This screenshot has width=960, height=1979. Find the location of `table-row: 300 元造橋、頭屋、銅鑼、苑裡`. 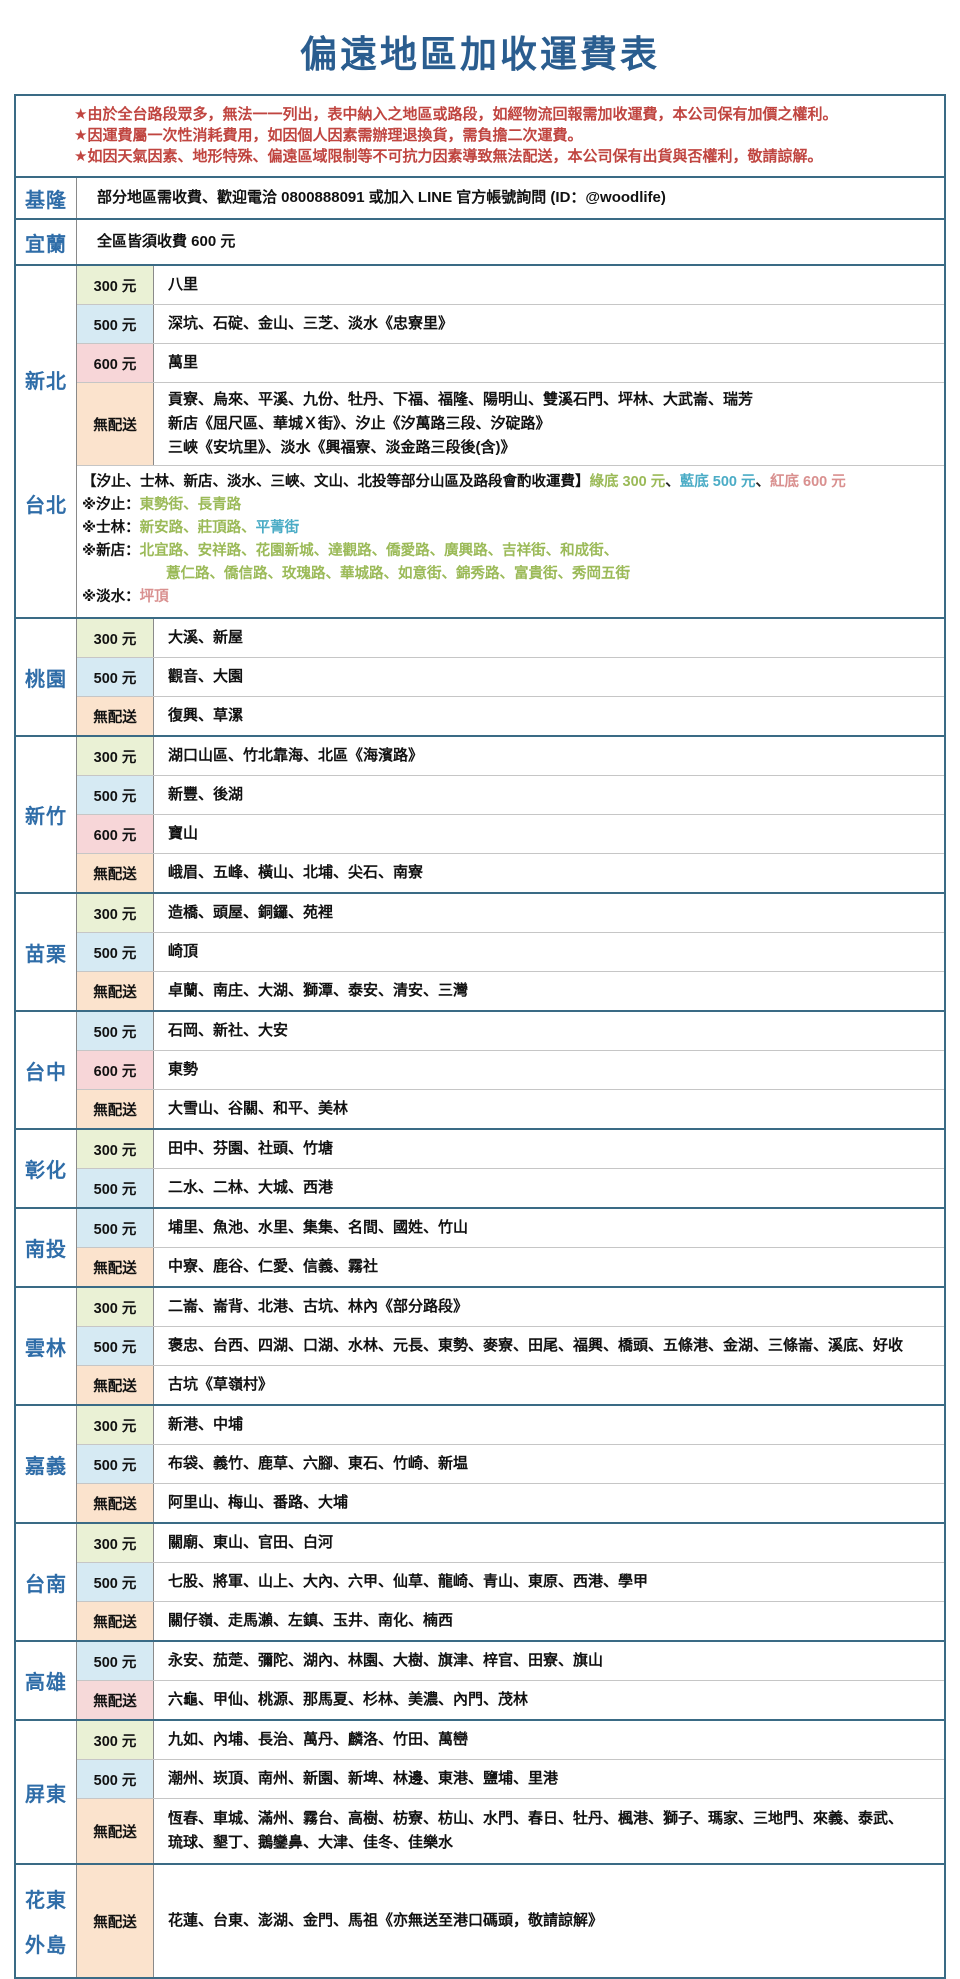

table-row: 300 元造橋、頭屋、銅鑼、苑裡 is located at coordinates (510, 913).